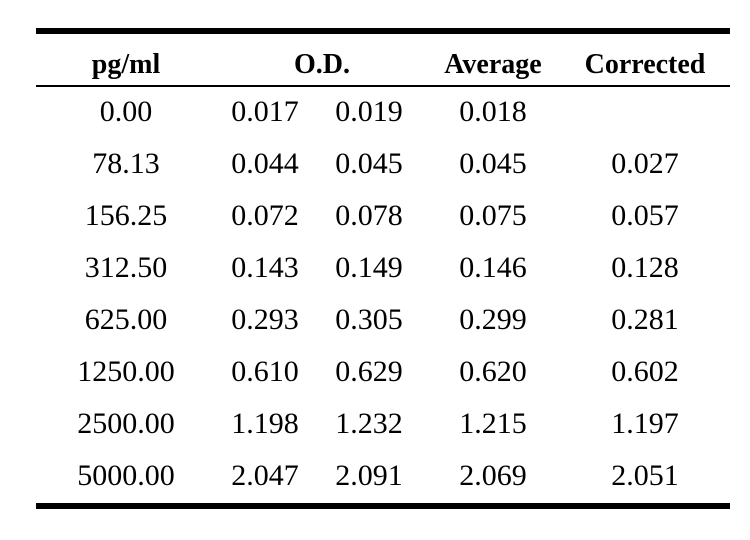  I want to click on table-row: 0.00 0.017 0.019 0.018, so click(383, 113).